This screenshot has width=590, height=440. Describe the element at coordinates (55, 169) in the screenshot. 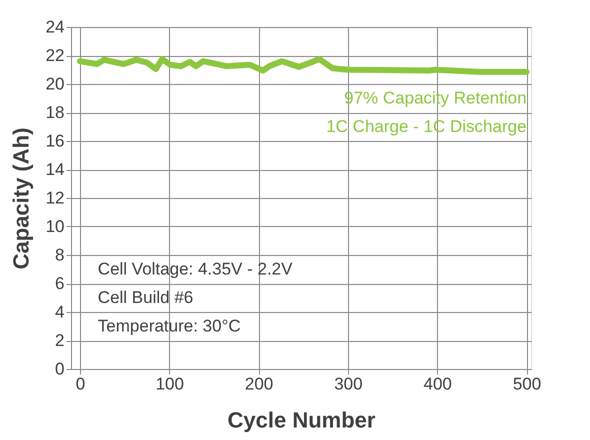

I see `y-tick-label: 14` at that location.